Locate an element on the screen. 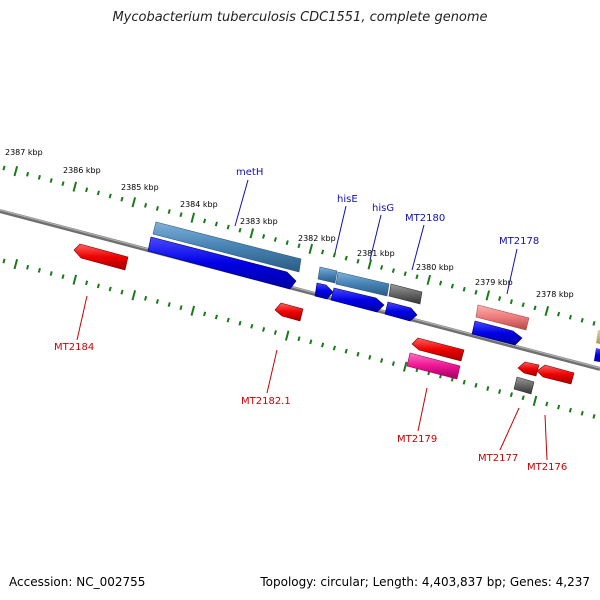  gene-hisG-cds is located at coordinates (357, 300).